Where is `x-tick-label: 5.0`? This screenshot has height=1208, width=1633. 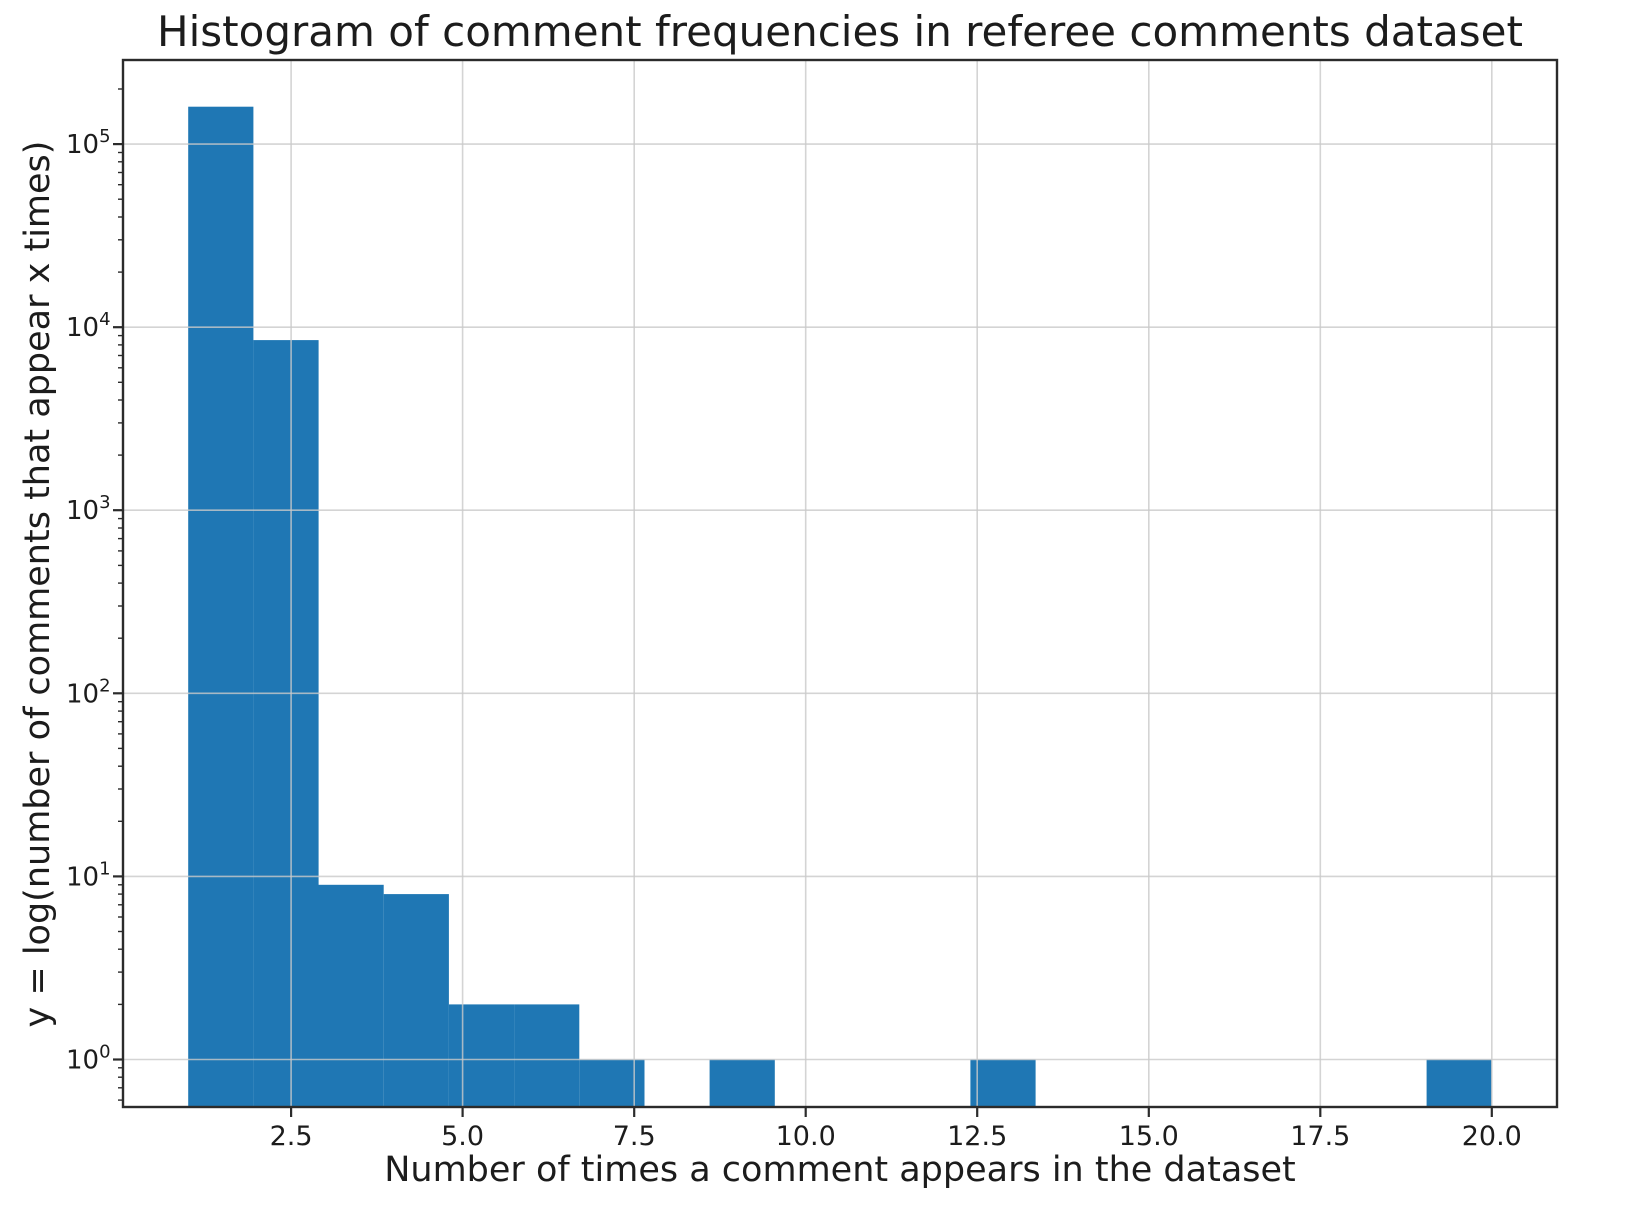 x-tick-label: 5.0 is located at coordinates (462, 1136).